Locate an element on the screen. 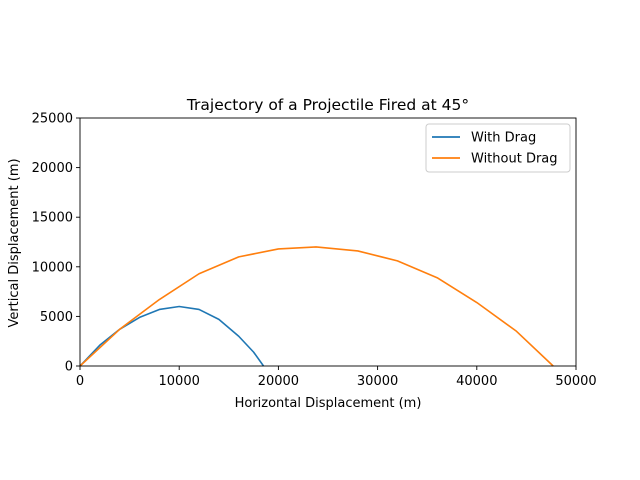 The image size is (640, 480). y-tick-label: 5000 is located at coordinates (56, 317).